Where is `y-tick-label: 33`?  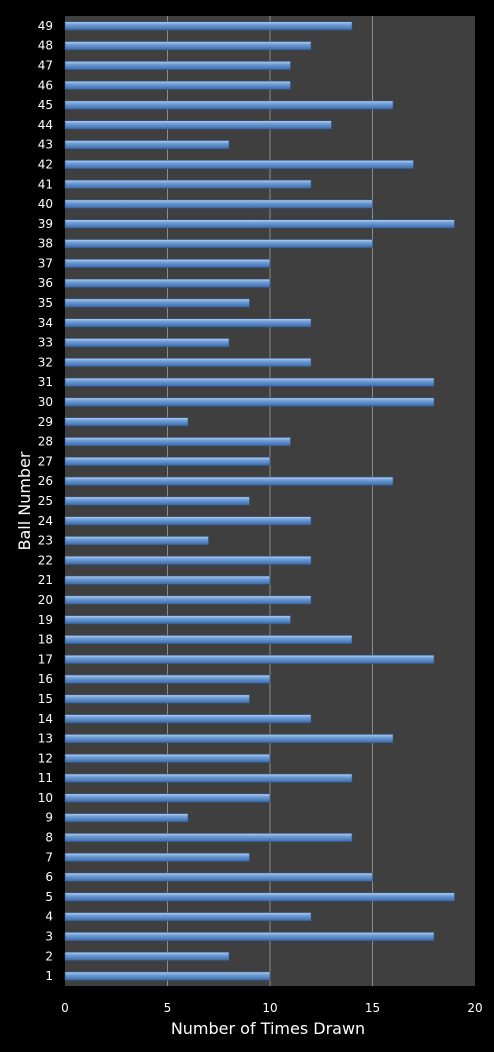
y-tick-label: 33 is located at coordinates (45, 343).